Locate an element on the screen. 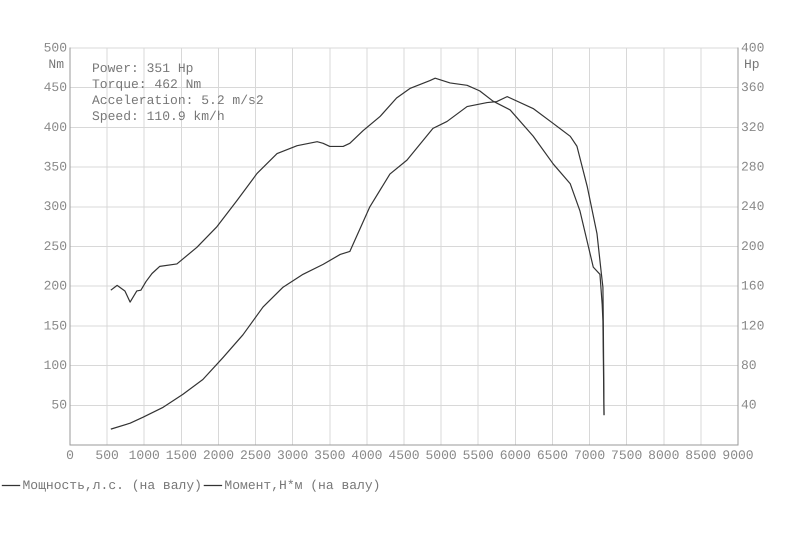  legend-label: Момент,Н*м (на валу) is located at coordinates (302, 485).